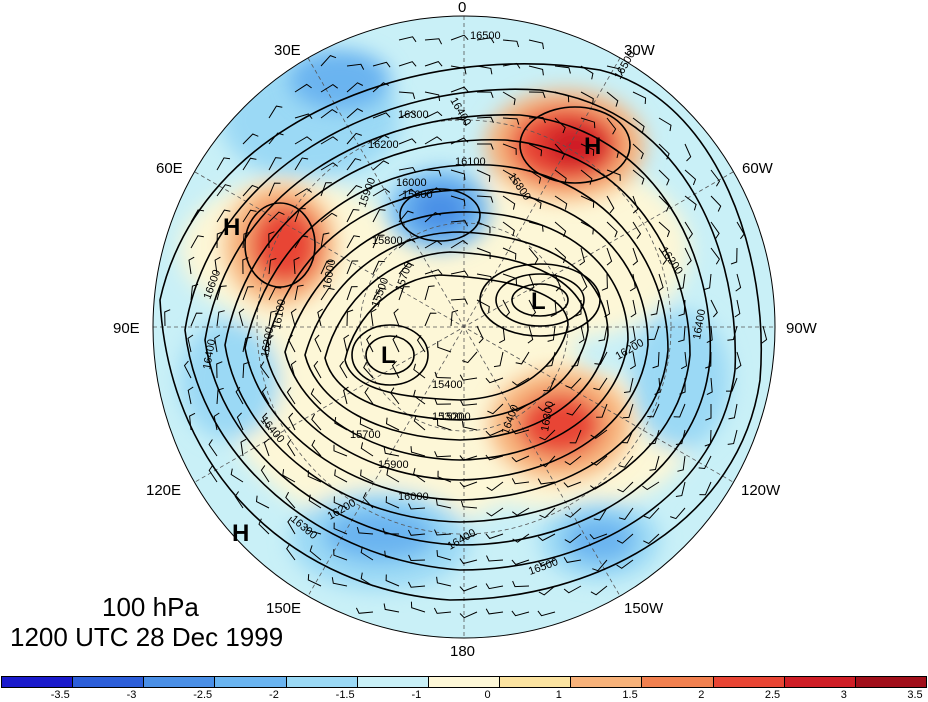 This screenshot has width=928, height=702. Describe the element at coordinates (411, 183) in the screenshot. I see `contour-label: 16000` at that location.